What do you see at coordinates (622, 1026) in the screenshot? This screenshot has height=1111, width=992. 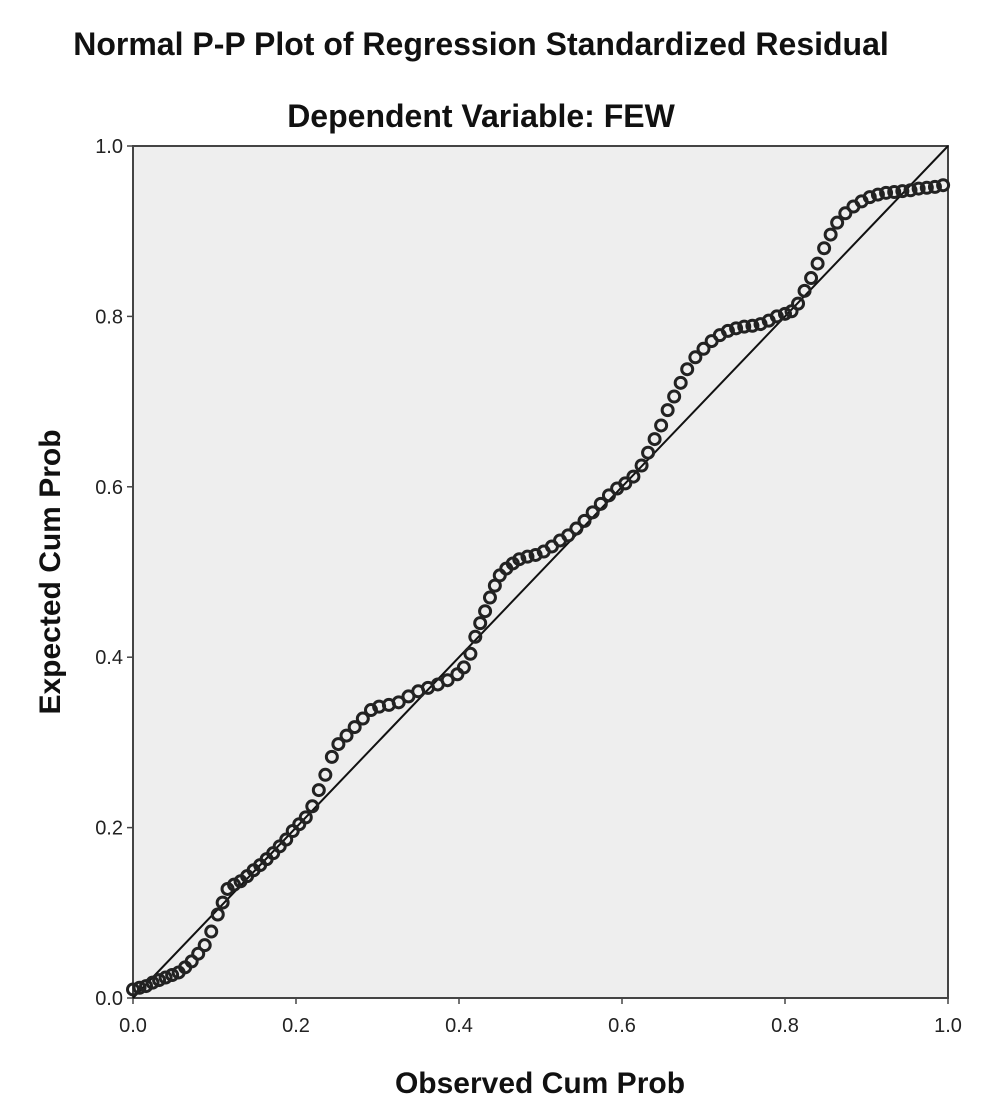 I see `x-tick-label: 0.6` at bounding box center [622, 1026].